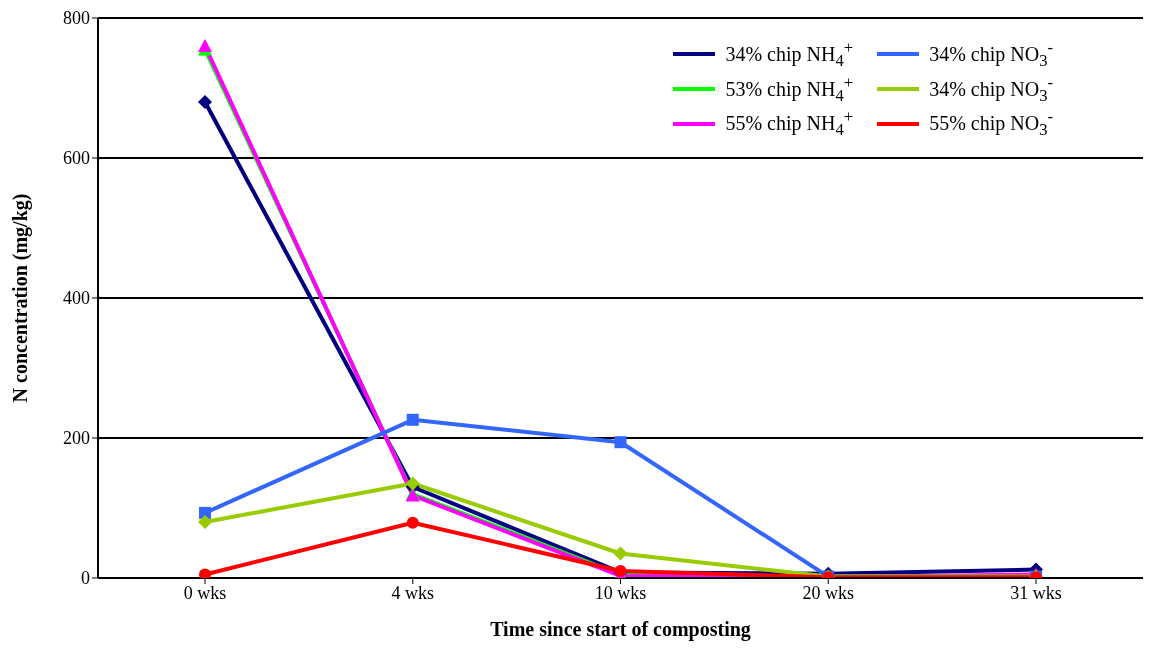 This screenshot has height=656, width=1159. What do you see at coordinates (205, 592) in the screenshot?
I see `x-tick-label: 0 wks` at bounding box center [205, 592].